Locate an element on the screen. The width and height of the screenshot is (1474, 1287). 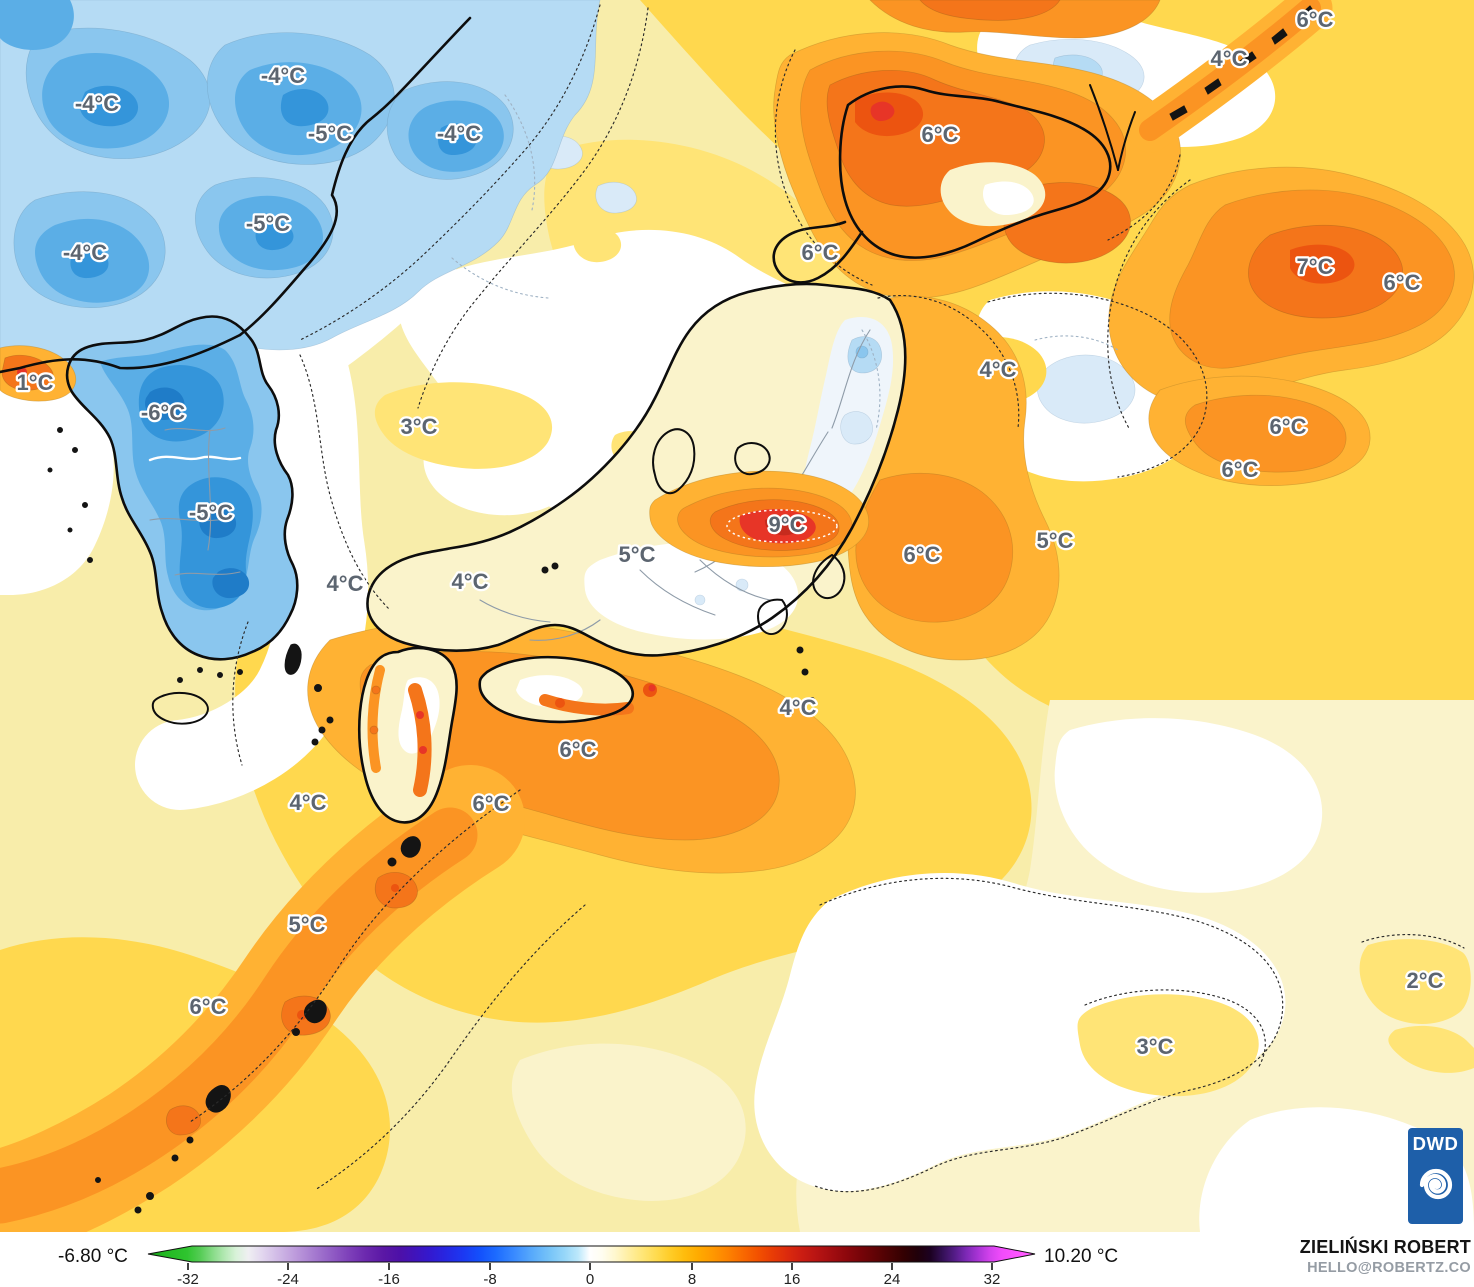
colorbar-min-value: -6.80 °C is located at coordinates (93, 1256).